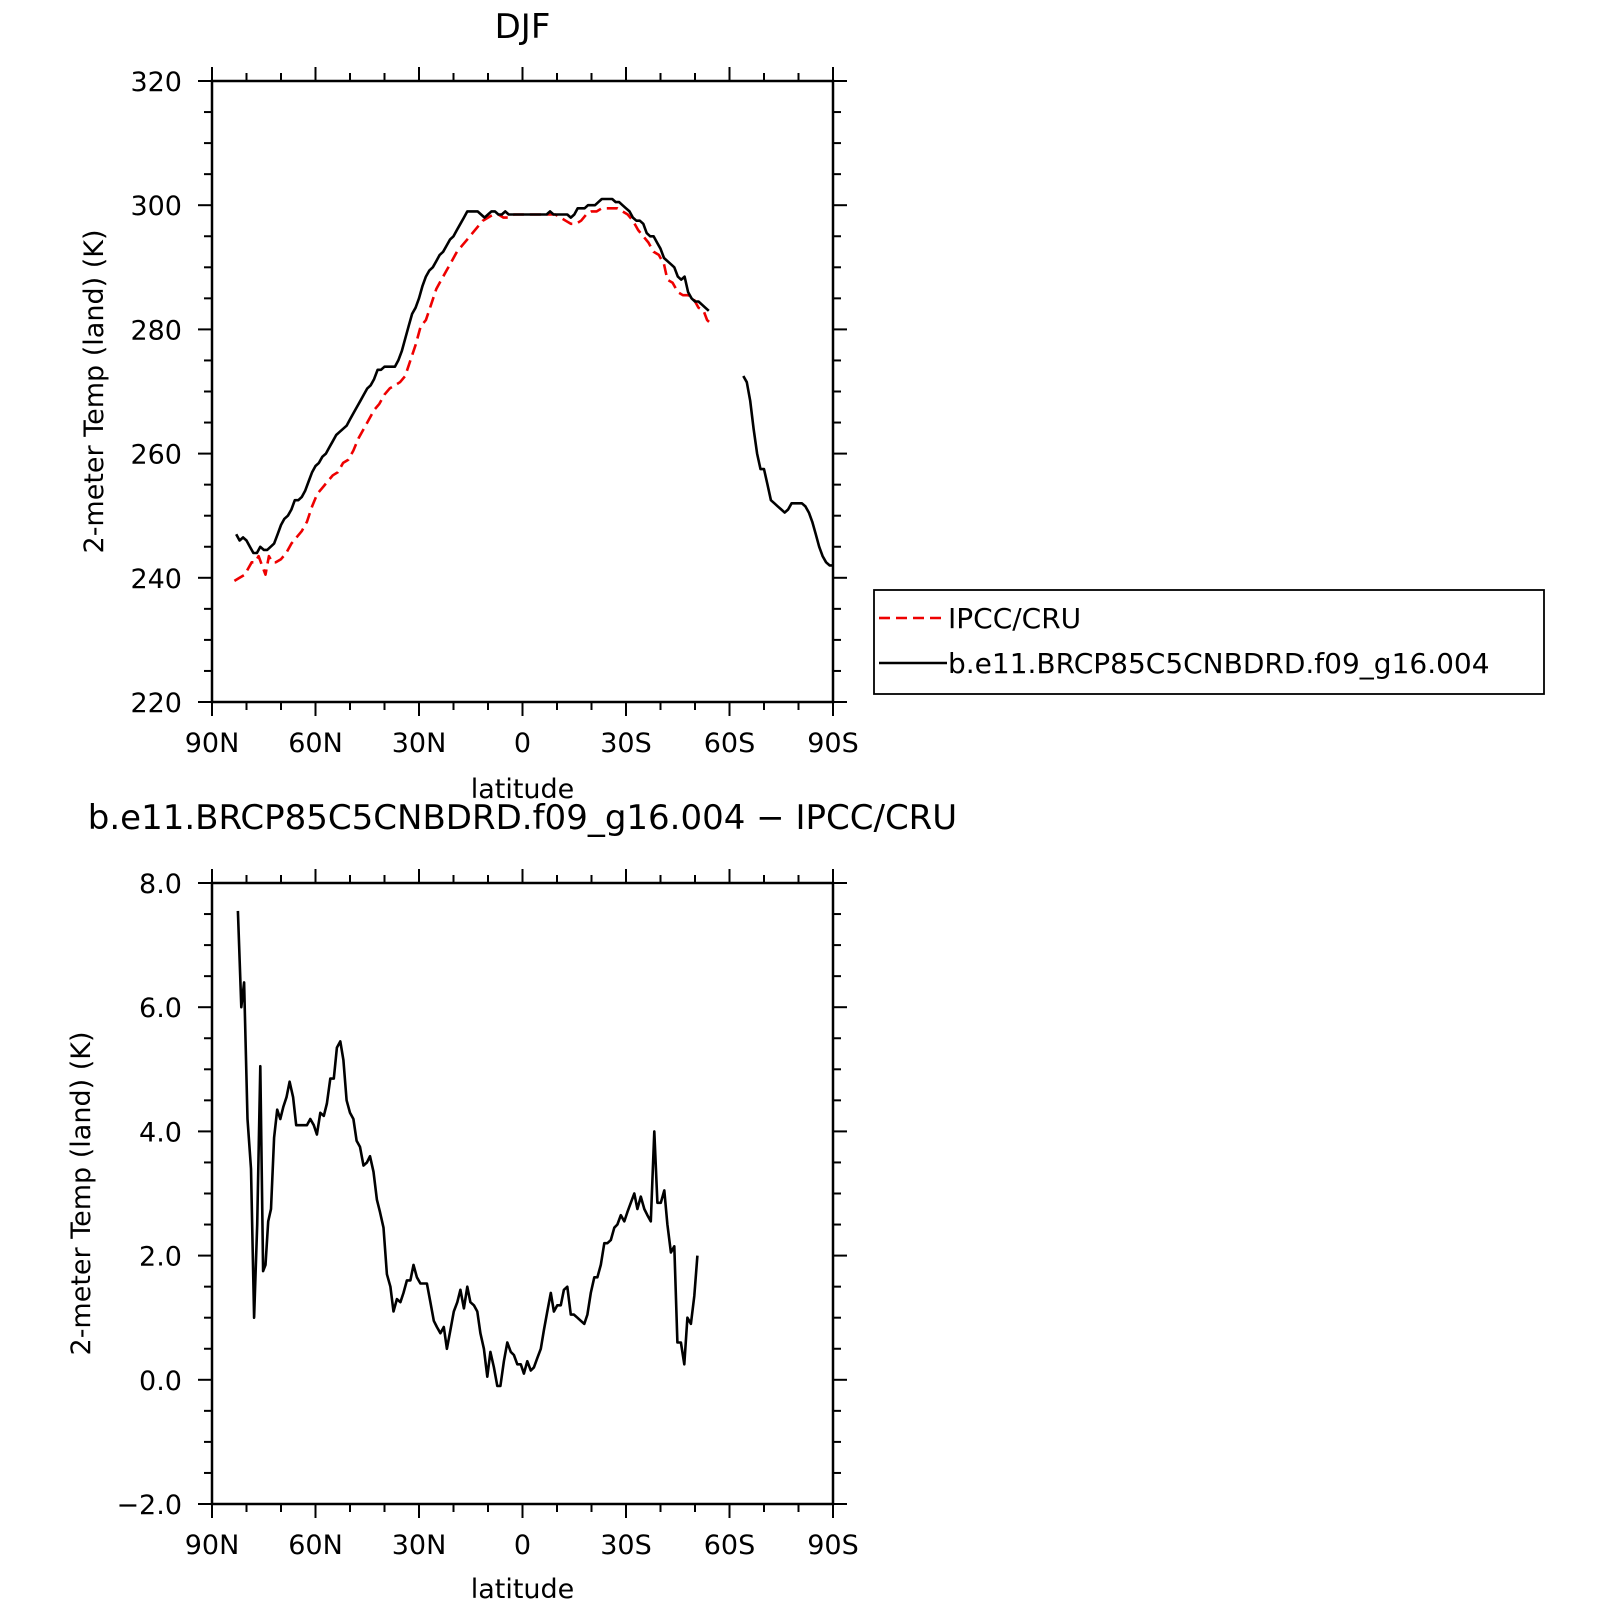 This screenshot has height=1603, width=1603. I want to click on legend-box, so click(1209, 642).